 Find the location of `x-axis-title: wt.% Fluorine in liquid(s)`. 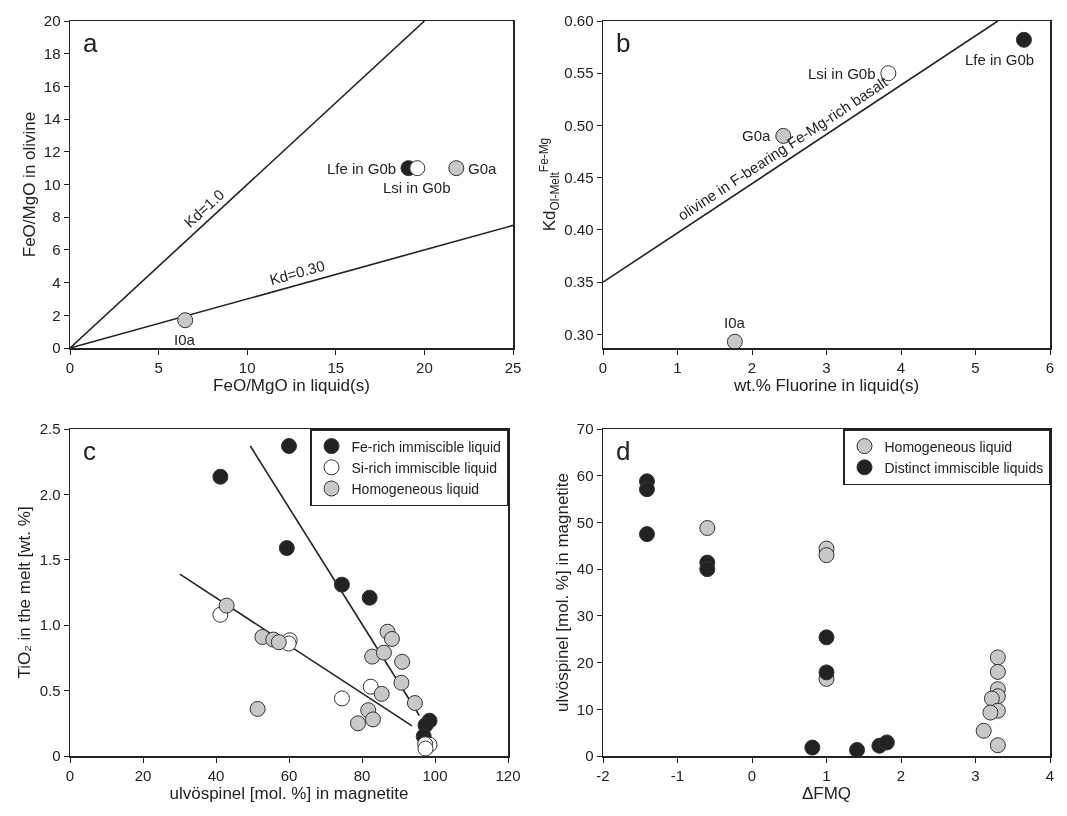

x-axis-title: wt.% Fluorine in liquid(s) is located at coordinates (826, 385).